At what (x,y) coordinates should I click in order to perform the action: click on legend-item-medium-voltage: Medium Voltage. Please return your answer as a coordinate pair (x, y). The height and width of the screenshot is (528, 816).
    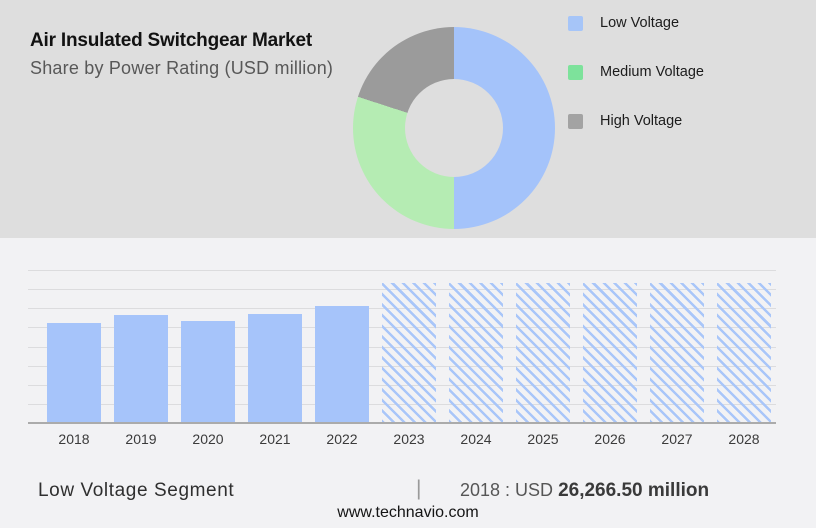
    Looking at the image, I should click on (636, 72).